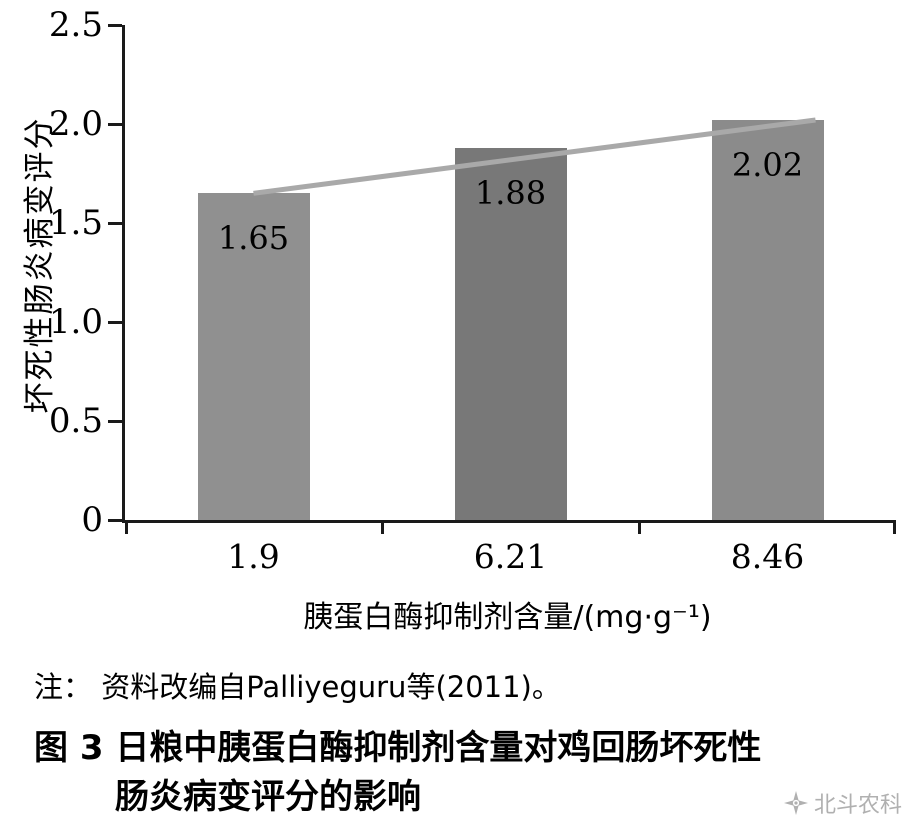  I want to click on y-tick-label: 2.5, so click(75, 25).